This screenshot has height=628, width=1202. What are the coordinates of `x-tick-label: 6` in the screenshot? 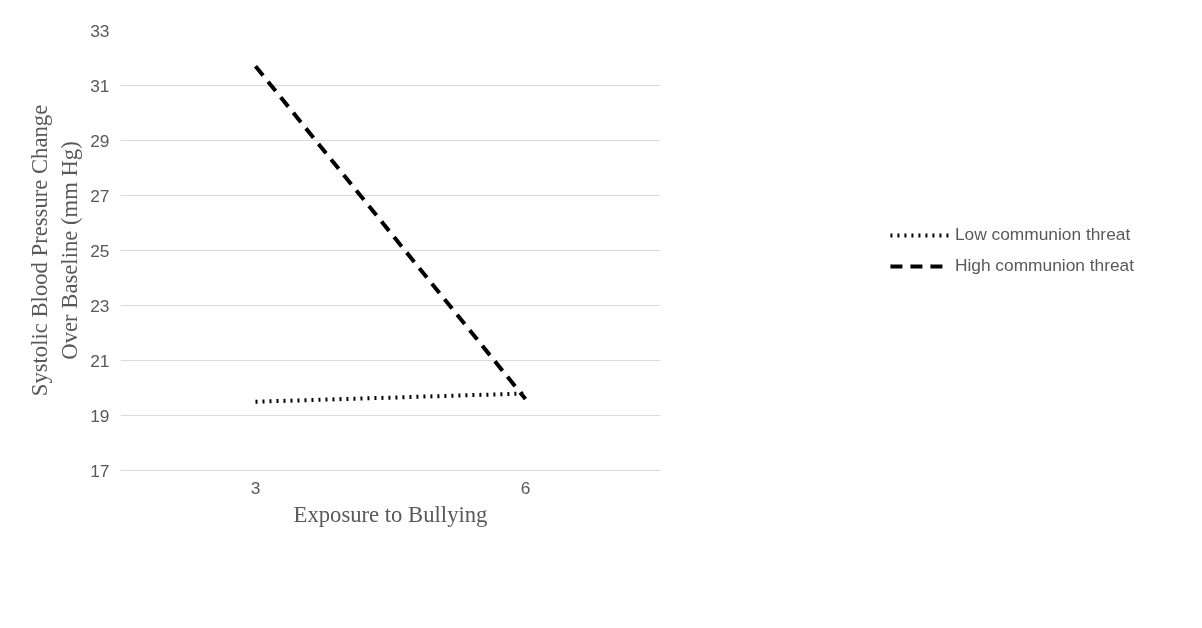 It's located at (525, 487).